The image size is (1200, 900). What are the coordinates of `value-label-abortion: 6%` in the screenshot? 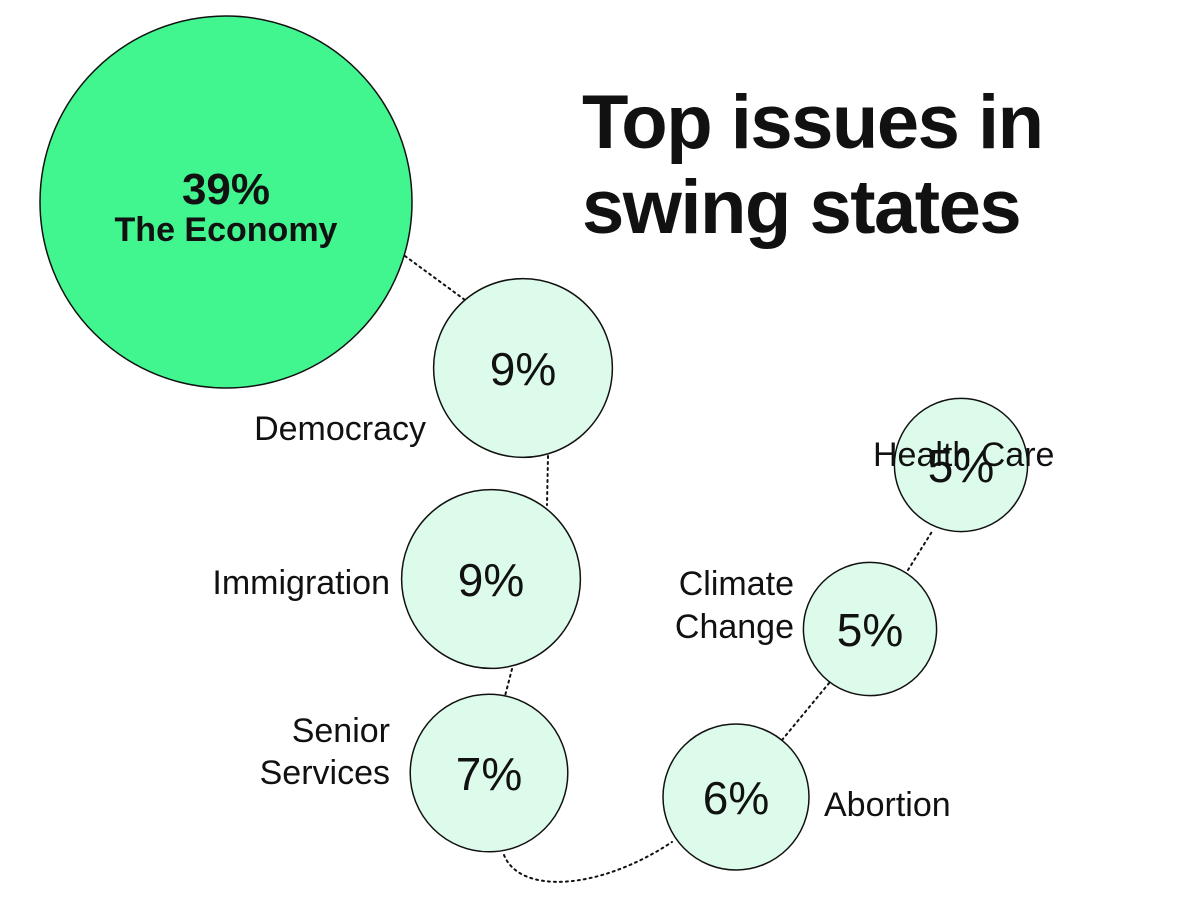 It's located at (736, 798).